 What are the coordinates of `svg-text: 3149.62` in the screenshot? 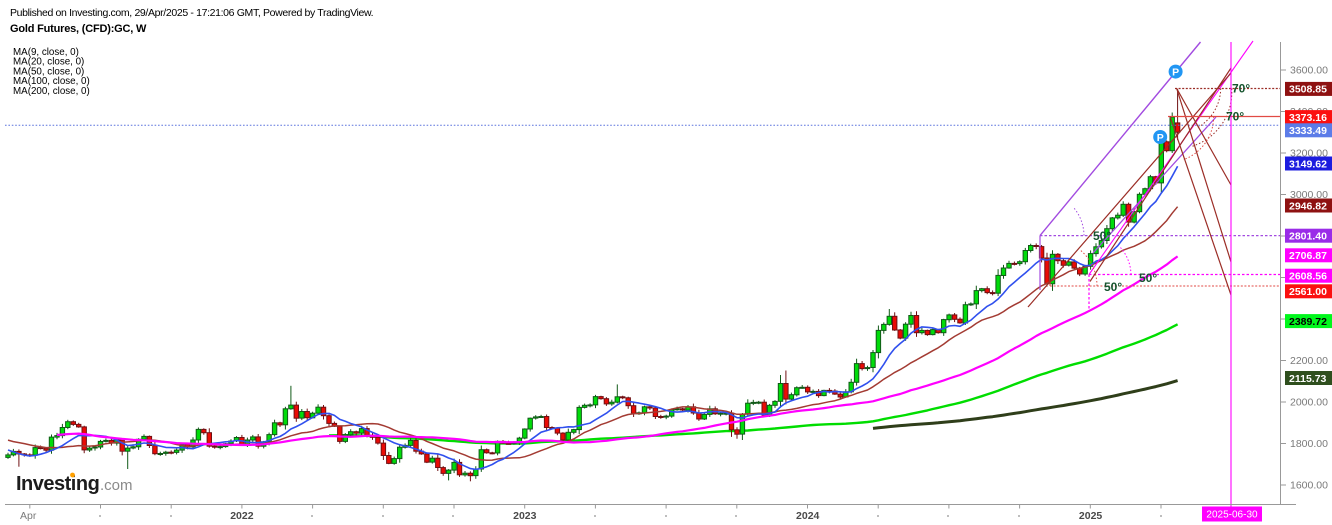 It's located at (1308, 164).